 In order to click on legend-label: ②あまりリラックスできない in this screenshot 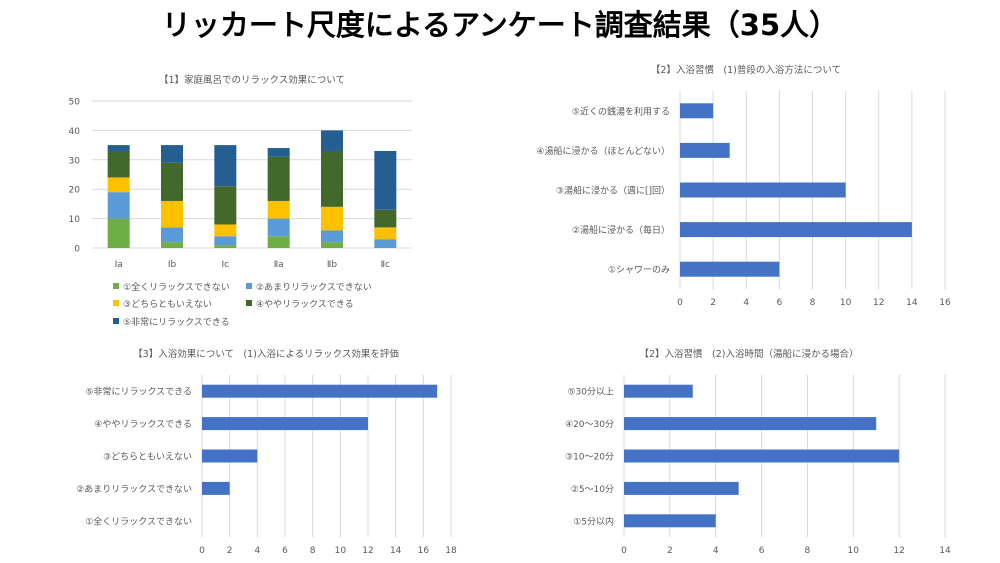, I will do `click(314, 287)`.